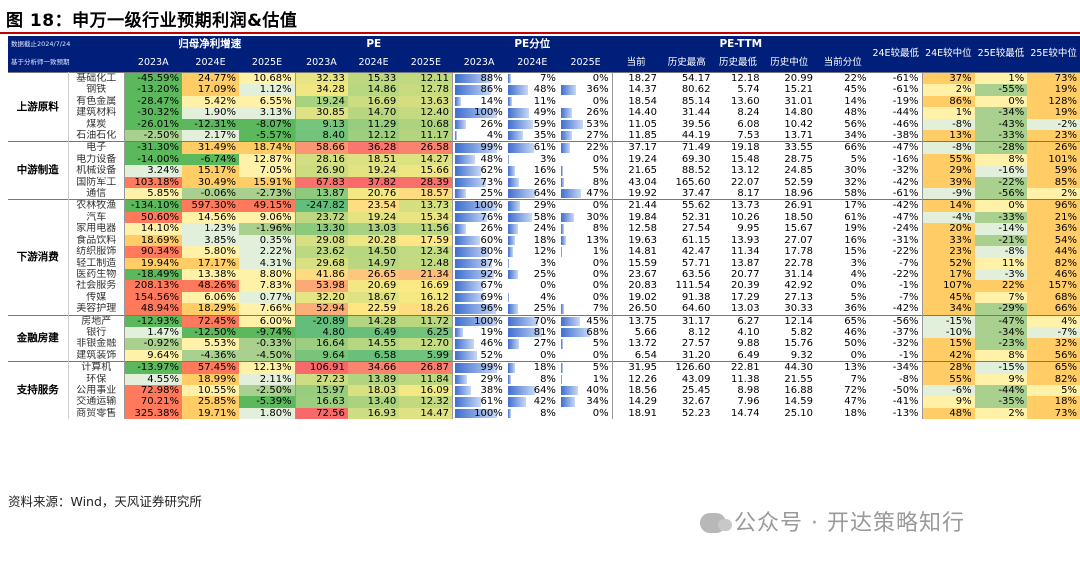 The width and height of the screenshot is (1080, 562). Describe the element at coordinates (585, 124) in the screenshot. I see `table-cell: 53%` at that location.